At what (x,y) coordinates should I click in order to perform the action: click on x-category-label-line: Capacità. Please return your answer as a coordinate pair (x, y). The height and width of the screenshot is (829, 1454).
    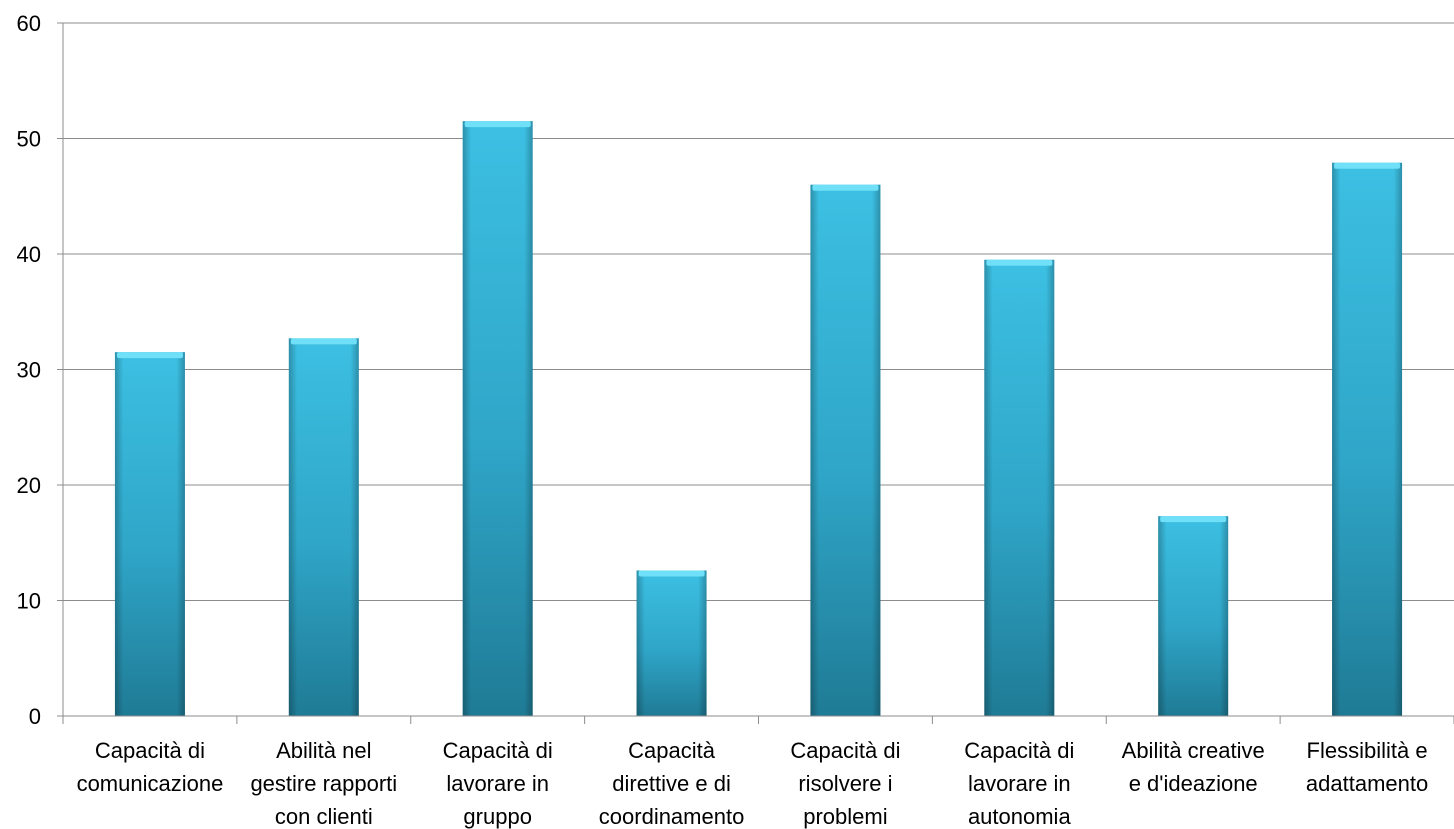
    Looking at the image, I should click on (672, 750).